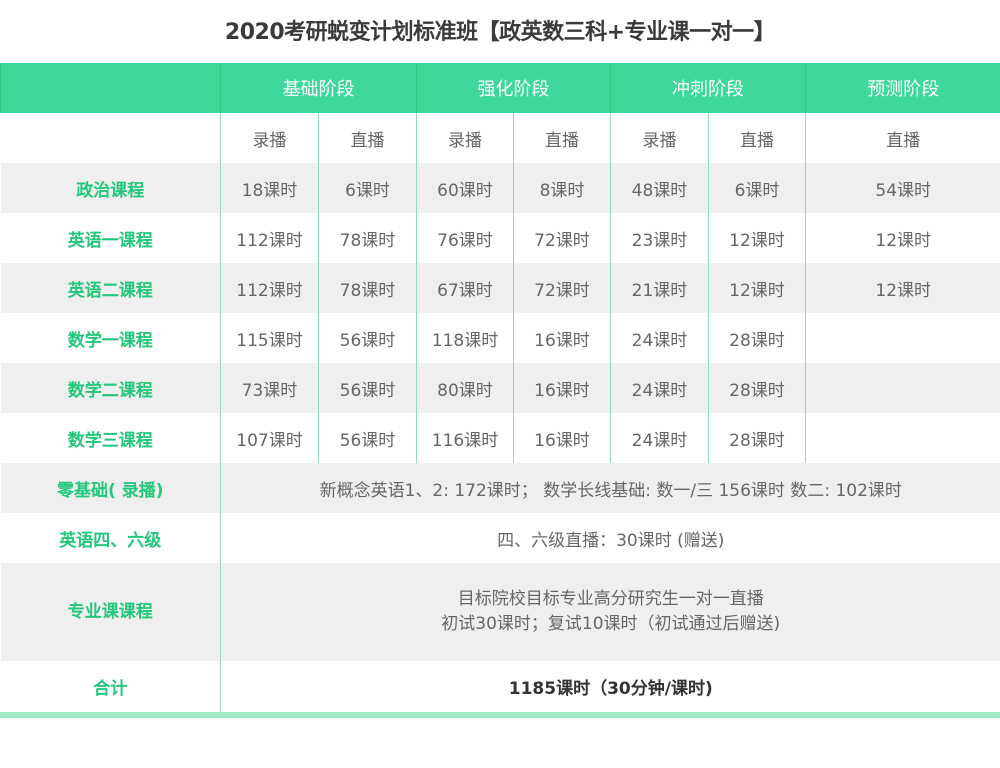 This screenshot has height=768, width=1000. What do you see at coordinates (610, 686) in the screenshot?
I see `total-text: 1185课时（30分钟/课时)` at bounding box center [610, 686].